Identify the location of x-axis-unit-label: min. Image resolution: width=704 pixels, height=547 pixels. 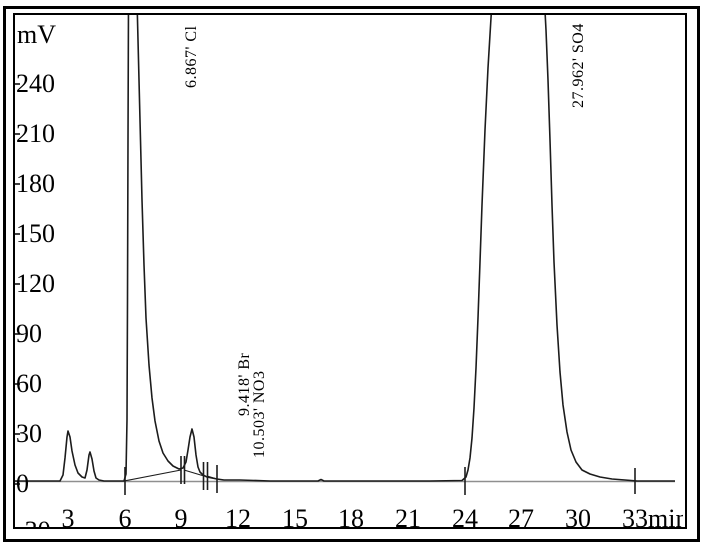
(665, 516).